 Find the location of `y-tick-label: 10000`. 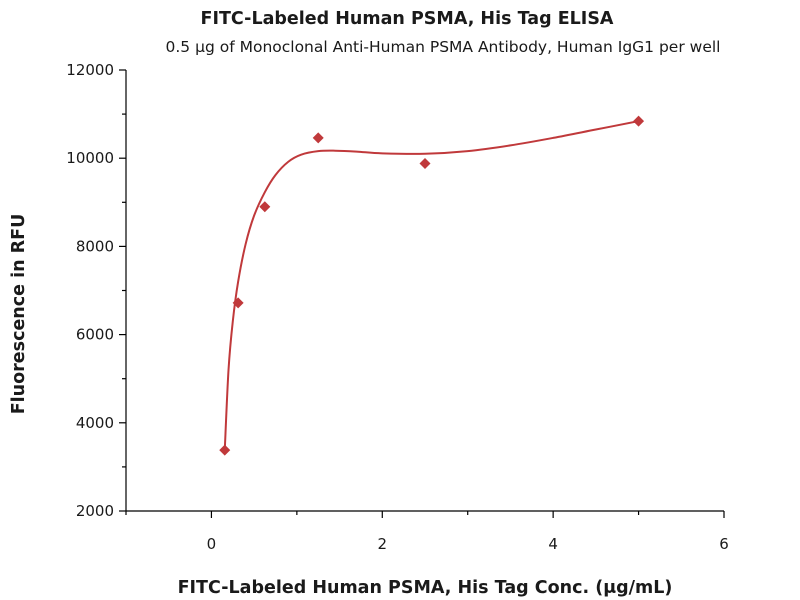

y-tick-label: 10000 is located at coordinates (90, 158).